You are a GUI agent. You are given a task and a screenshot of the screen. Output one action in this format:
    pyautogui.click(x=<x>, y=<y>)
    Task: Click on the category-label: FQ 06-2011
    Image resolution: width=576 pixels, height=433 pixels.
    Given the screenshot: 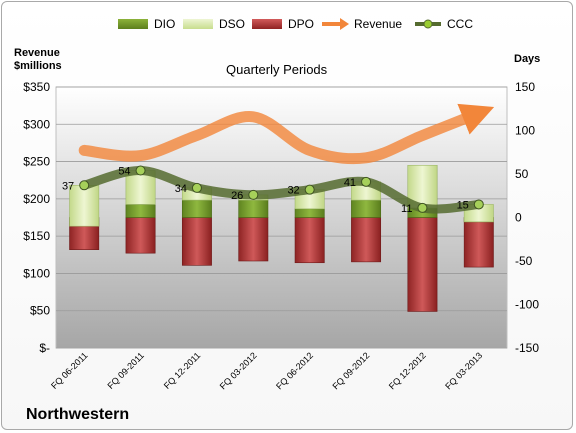 What is the action you would take?
    pyautogui.click(x=69, y=370)
    